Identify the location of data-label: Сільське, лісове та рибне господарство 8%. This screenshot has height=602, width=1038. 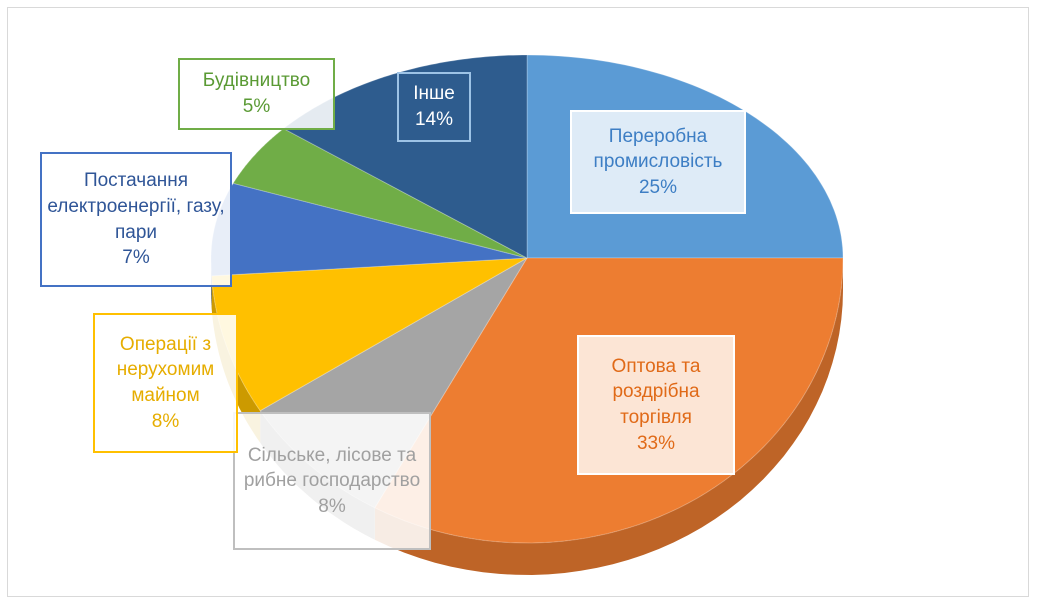
(332, 481).